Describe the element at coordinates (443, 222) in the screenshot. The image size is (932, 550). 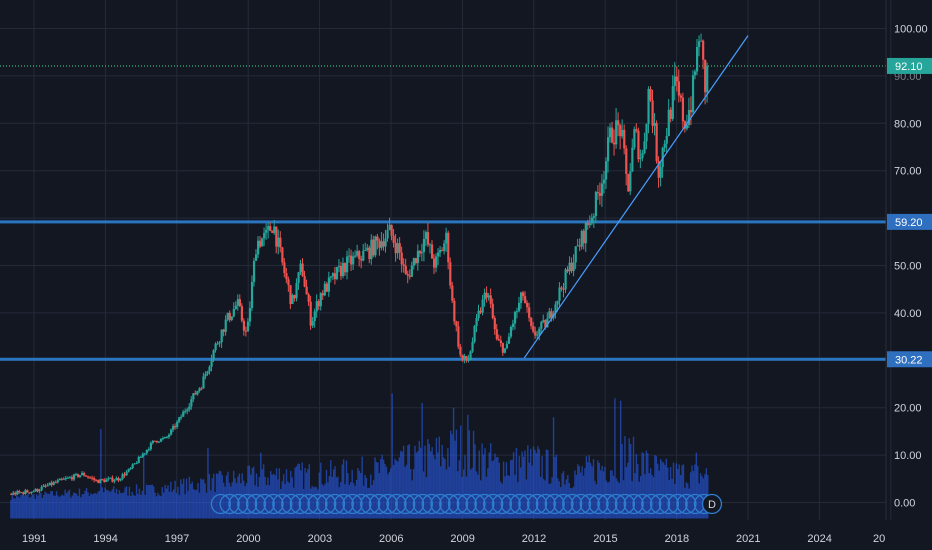
I see `level-line` at that location.